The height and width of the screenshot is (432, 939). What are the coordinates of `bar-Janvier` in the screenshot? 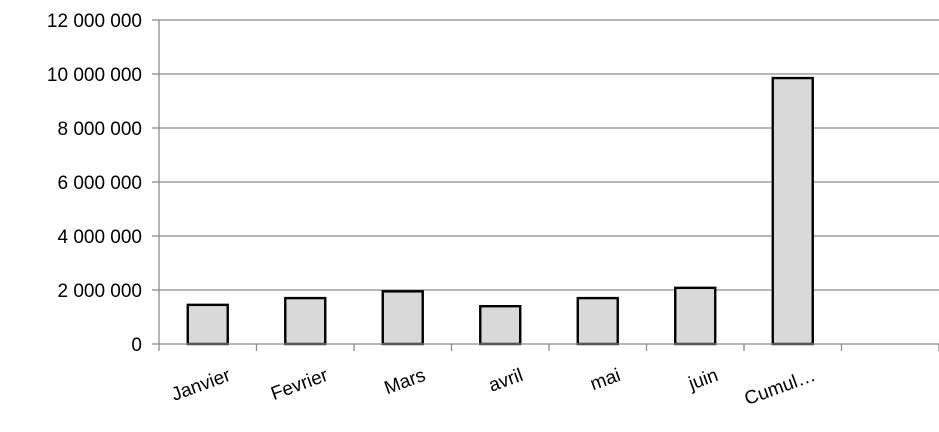 It's located at (207, 324).